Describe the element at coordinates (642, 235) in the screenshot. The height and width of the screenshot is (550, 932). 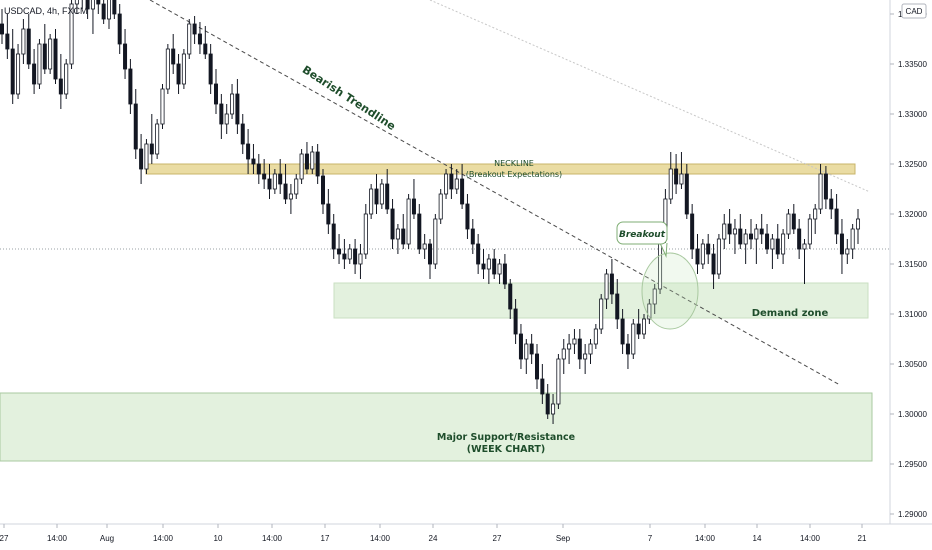
I see `breakout-label: Breakout` at that location.